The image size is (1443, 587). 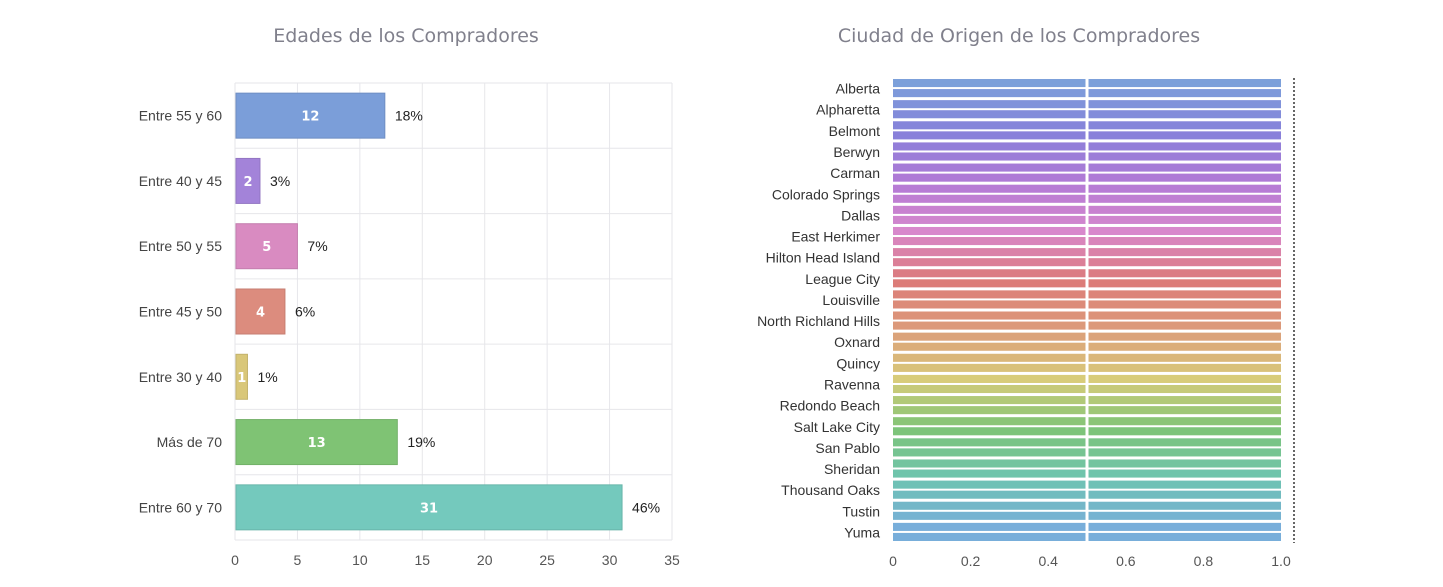 What do you see at coordinates (823, 258) in the screenshot?
I see `city-category-label: Hilton Head Island` at bounding box center [823, 258].